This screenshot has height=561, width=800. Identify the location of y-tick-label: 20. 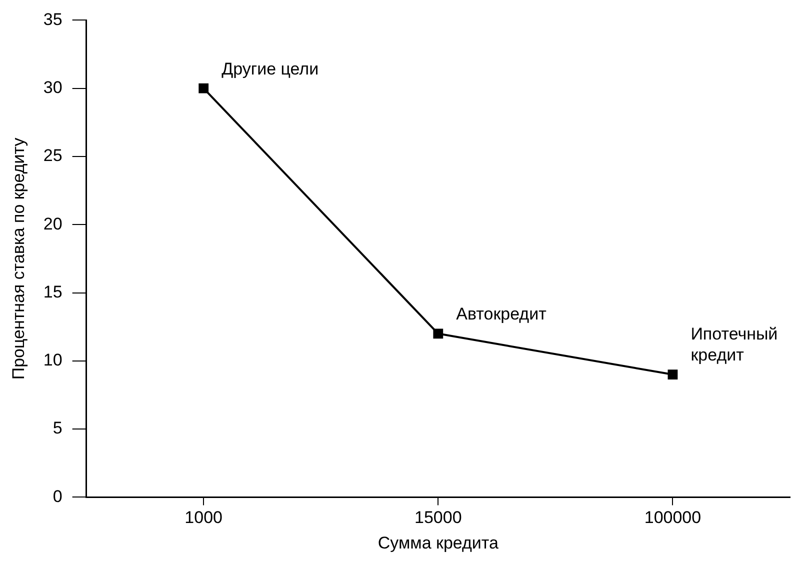
(52, 224).